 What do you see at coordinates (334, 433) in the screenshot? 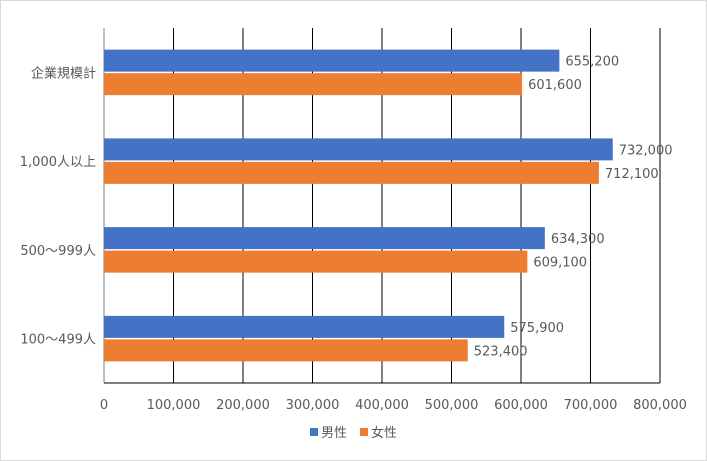
I see `legend-label-male: 男性` at bounding box center [334, 433].